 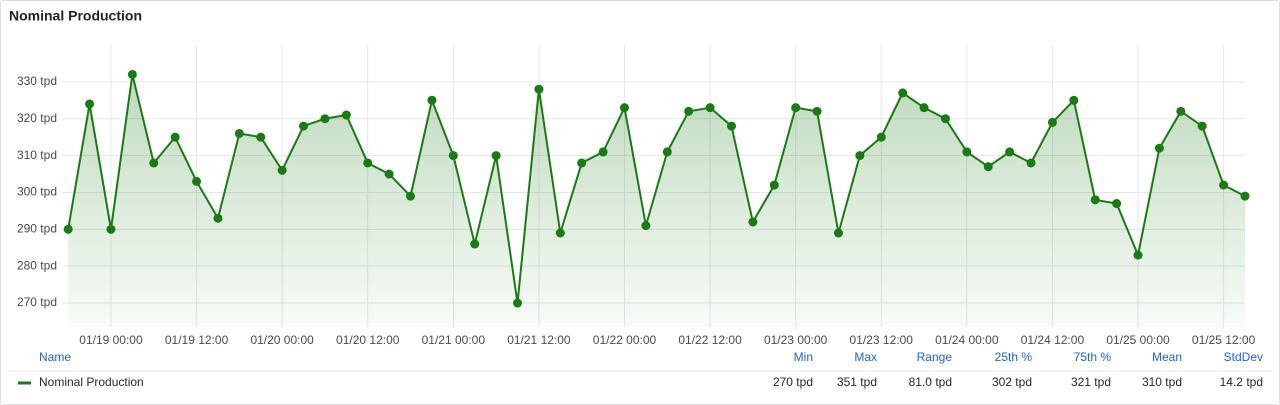 What do you see at coordinates (930, 382) in the screenshot?
I see `legend-stat: 81.0 tpd` at bounding box center [930, 382].